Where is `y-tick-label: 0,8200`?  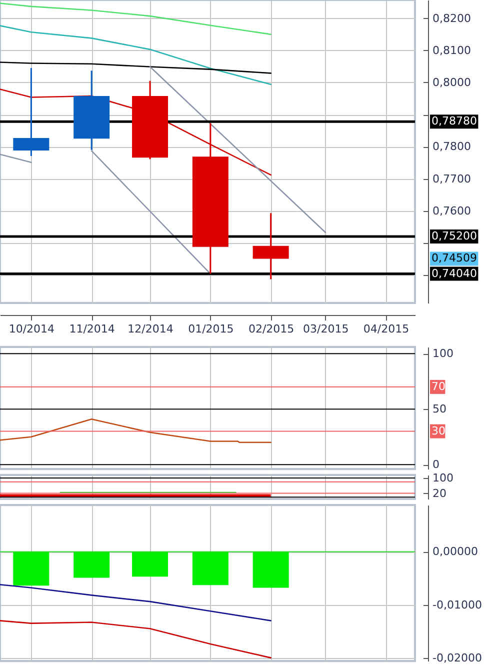
y-tick-label: 0,8200 is located at coordinates (451, 18).